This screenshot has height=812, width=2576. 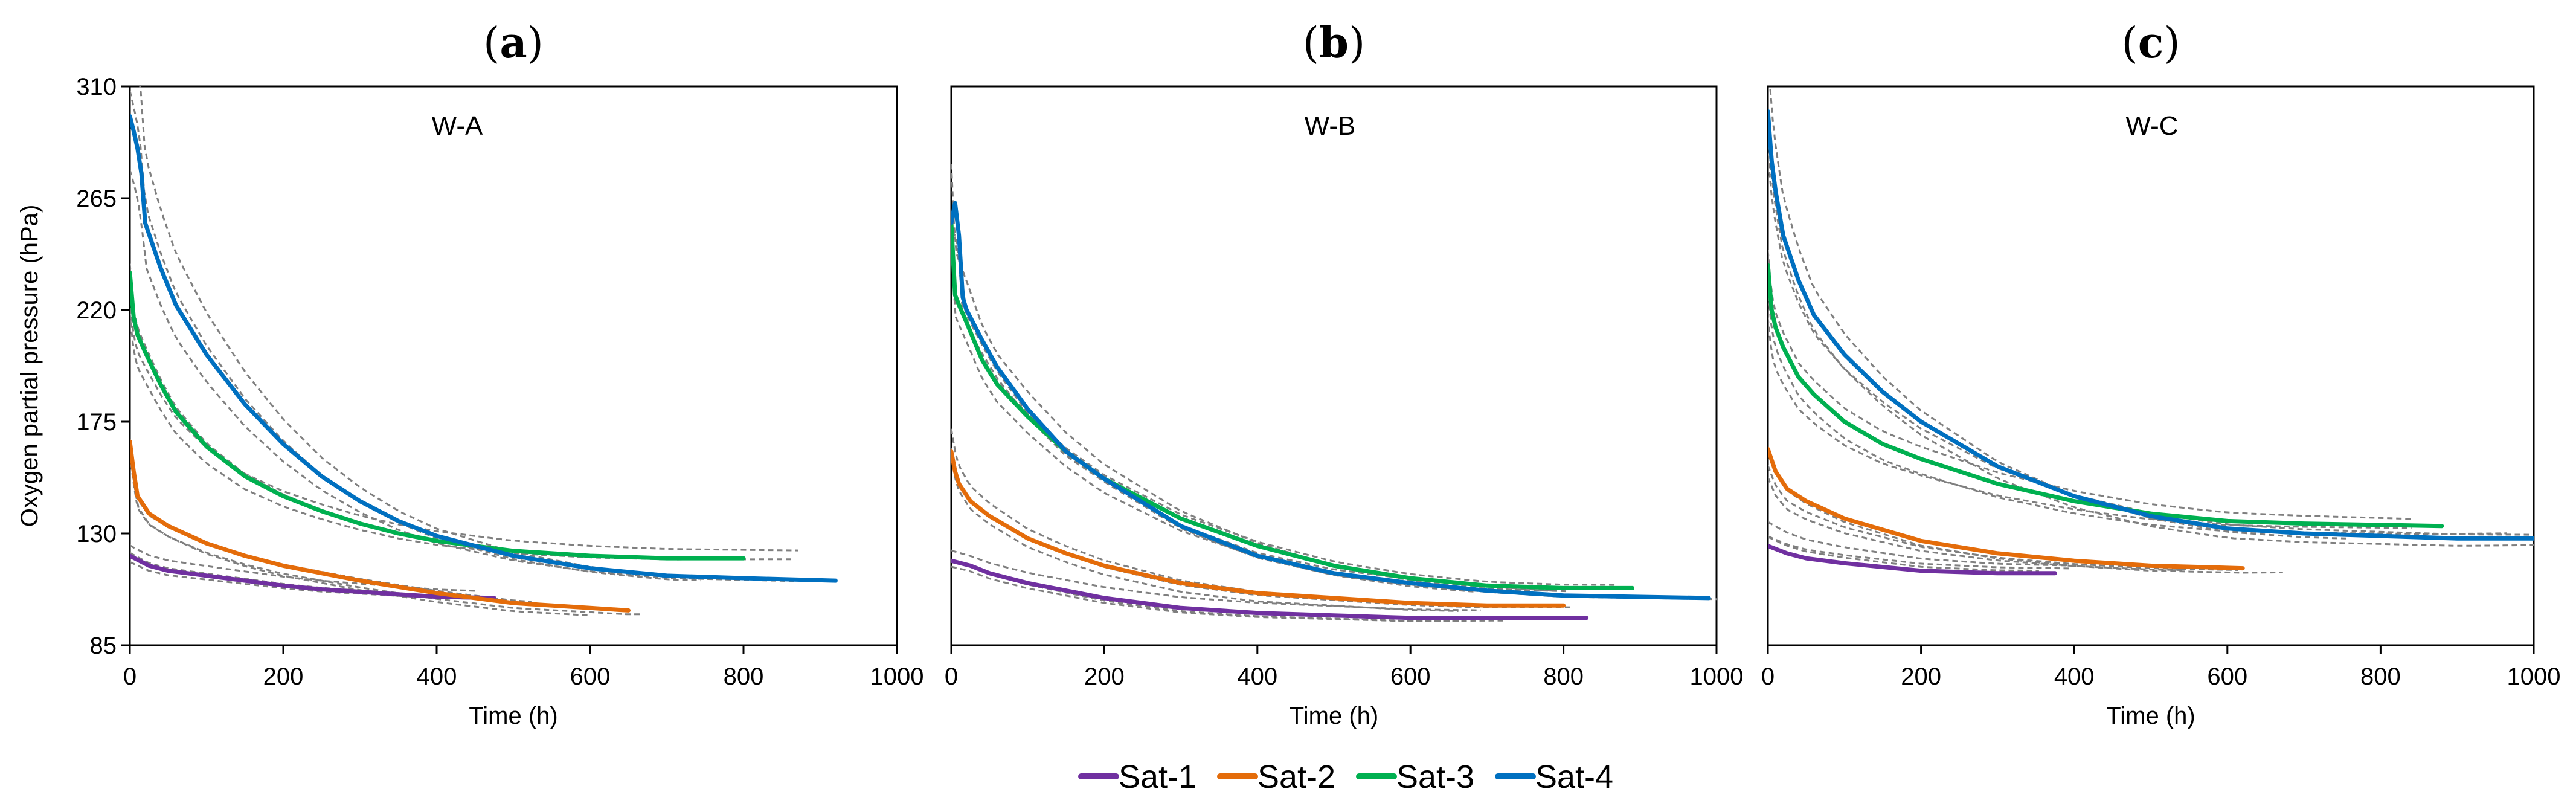 What do you see at coordinates (96, 422) in the screenshot?
I see `y-tick-label: 175` at bounding box center [96, 422].